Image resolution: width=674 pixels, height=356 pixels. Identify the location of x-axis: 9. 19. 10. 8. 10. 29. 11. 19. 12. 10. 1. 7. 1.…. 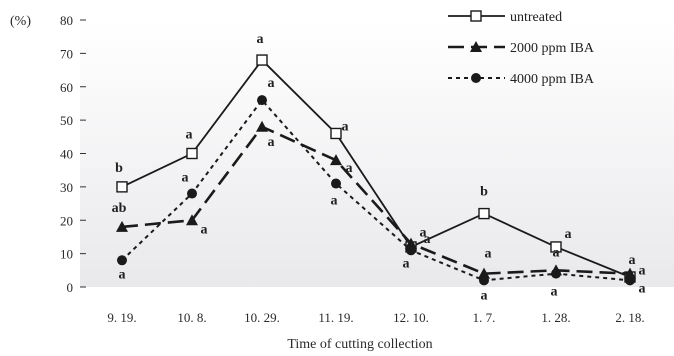
(375, 317).